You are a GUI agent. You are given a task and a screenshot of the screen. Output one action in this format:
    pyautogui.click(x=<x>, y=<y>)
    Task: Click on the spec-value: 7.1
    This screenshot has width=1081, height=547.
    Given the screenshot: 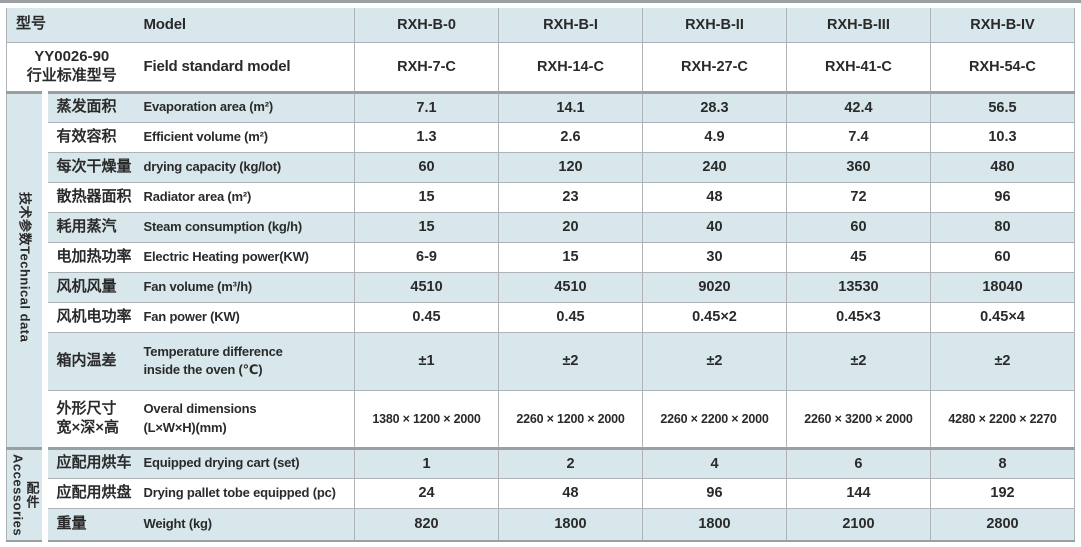 What is the action you would take?
    pyautogui.click(x=426, y=106)
    